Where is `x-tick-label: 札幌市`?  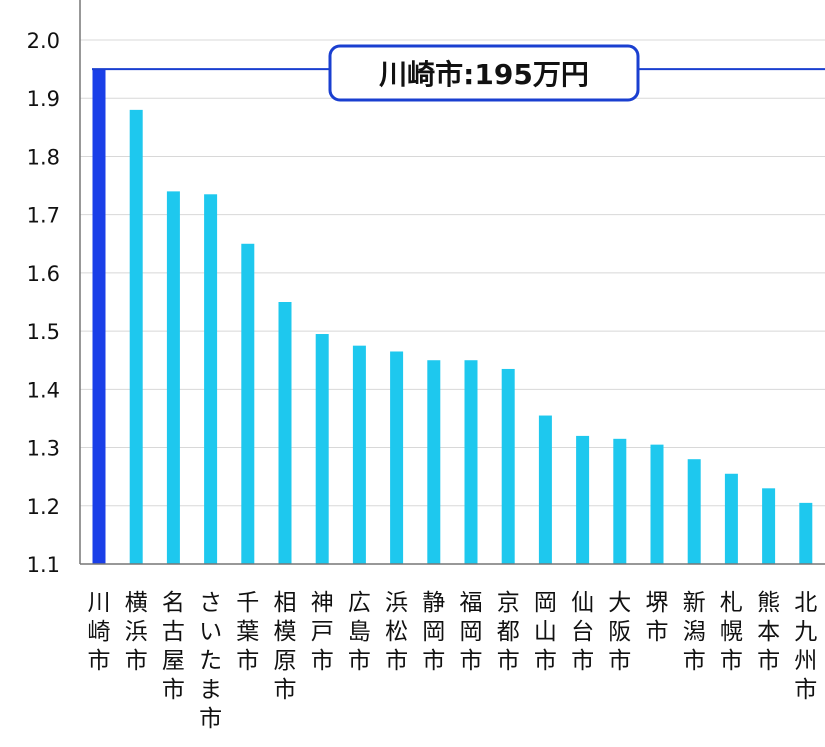 x-tick-label: 札幌市 is located at coordinates (731, 632).